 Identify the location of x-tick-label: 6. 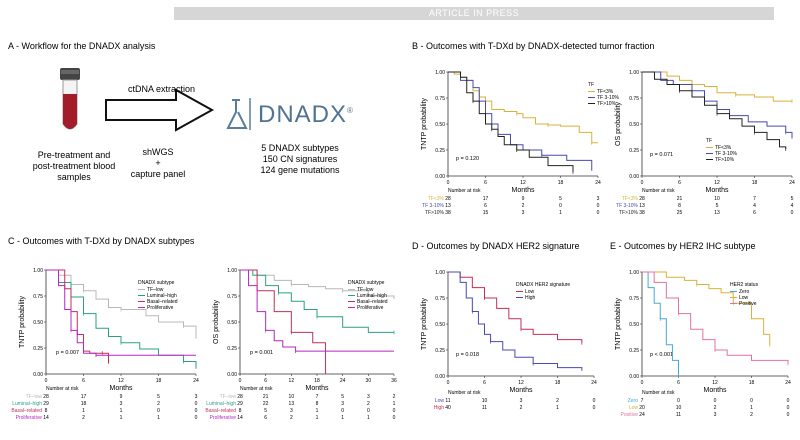
(83, 381).